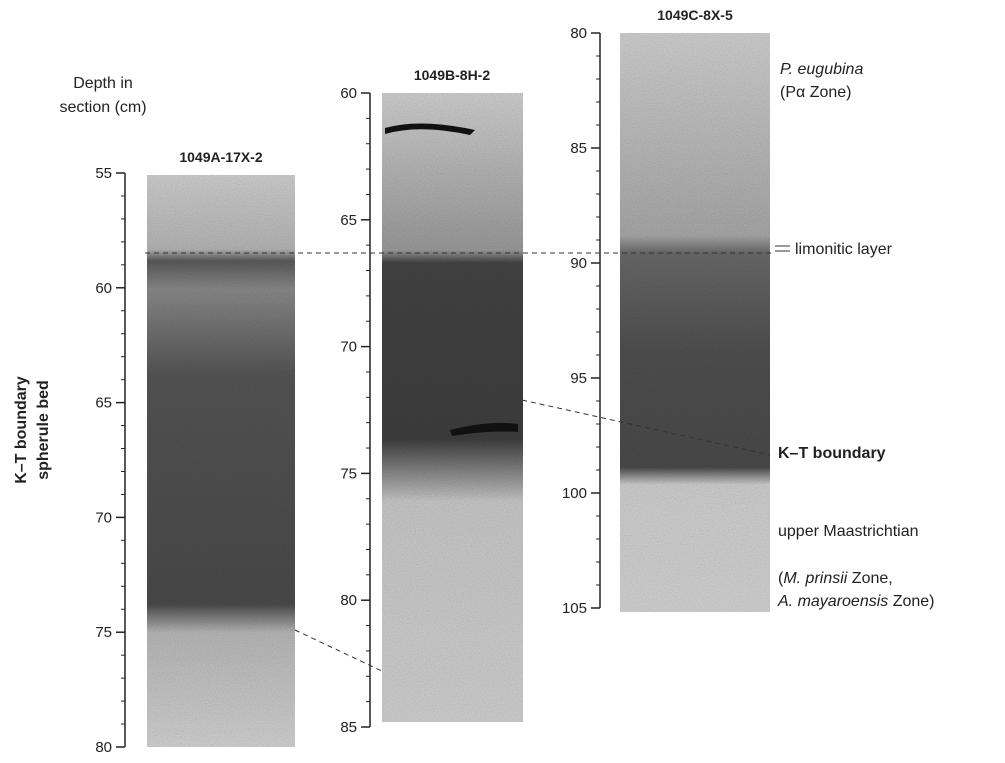  What do you see at coordinates (43, 430) in the screenshot?
I see `side-label: spherule bed` at bounding box center [43, 430].